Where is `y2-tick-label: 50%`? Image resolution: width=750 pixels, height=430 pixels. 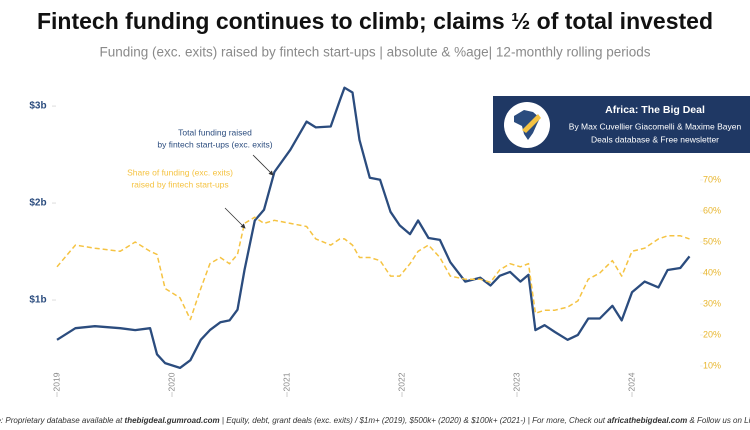 y2-tick-label: 50% is located at coordinates (712, 241).